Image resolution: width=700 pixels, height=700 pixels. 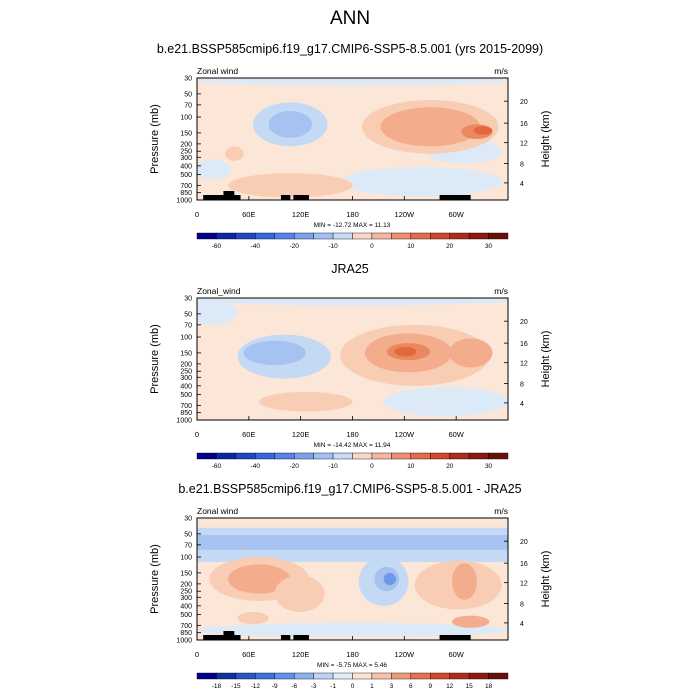 What do you see at coordinates (456, 434) in the screenshot?
I see `x-tick-label: 60W` at bounding box center [456, 434].